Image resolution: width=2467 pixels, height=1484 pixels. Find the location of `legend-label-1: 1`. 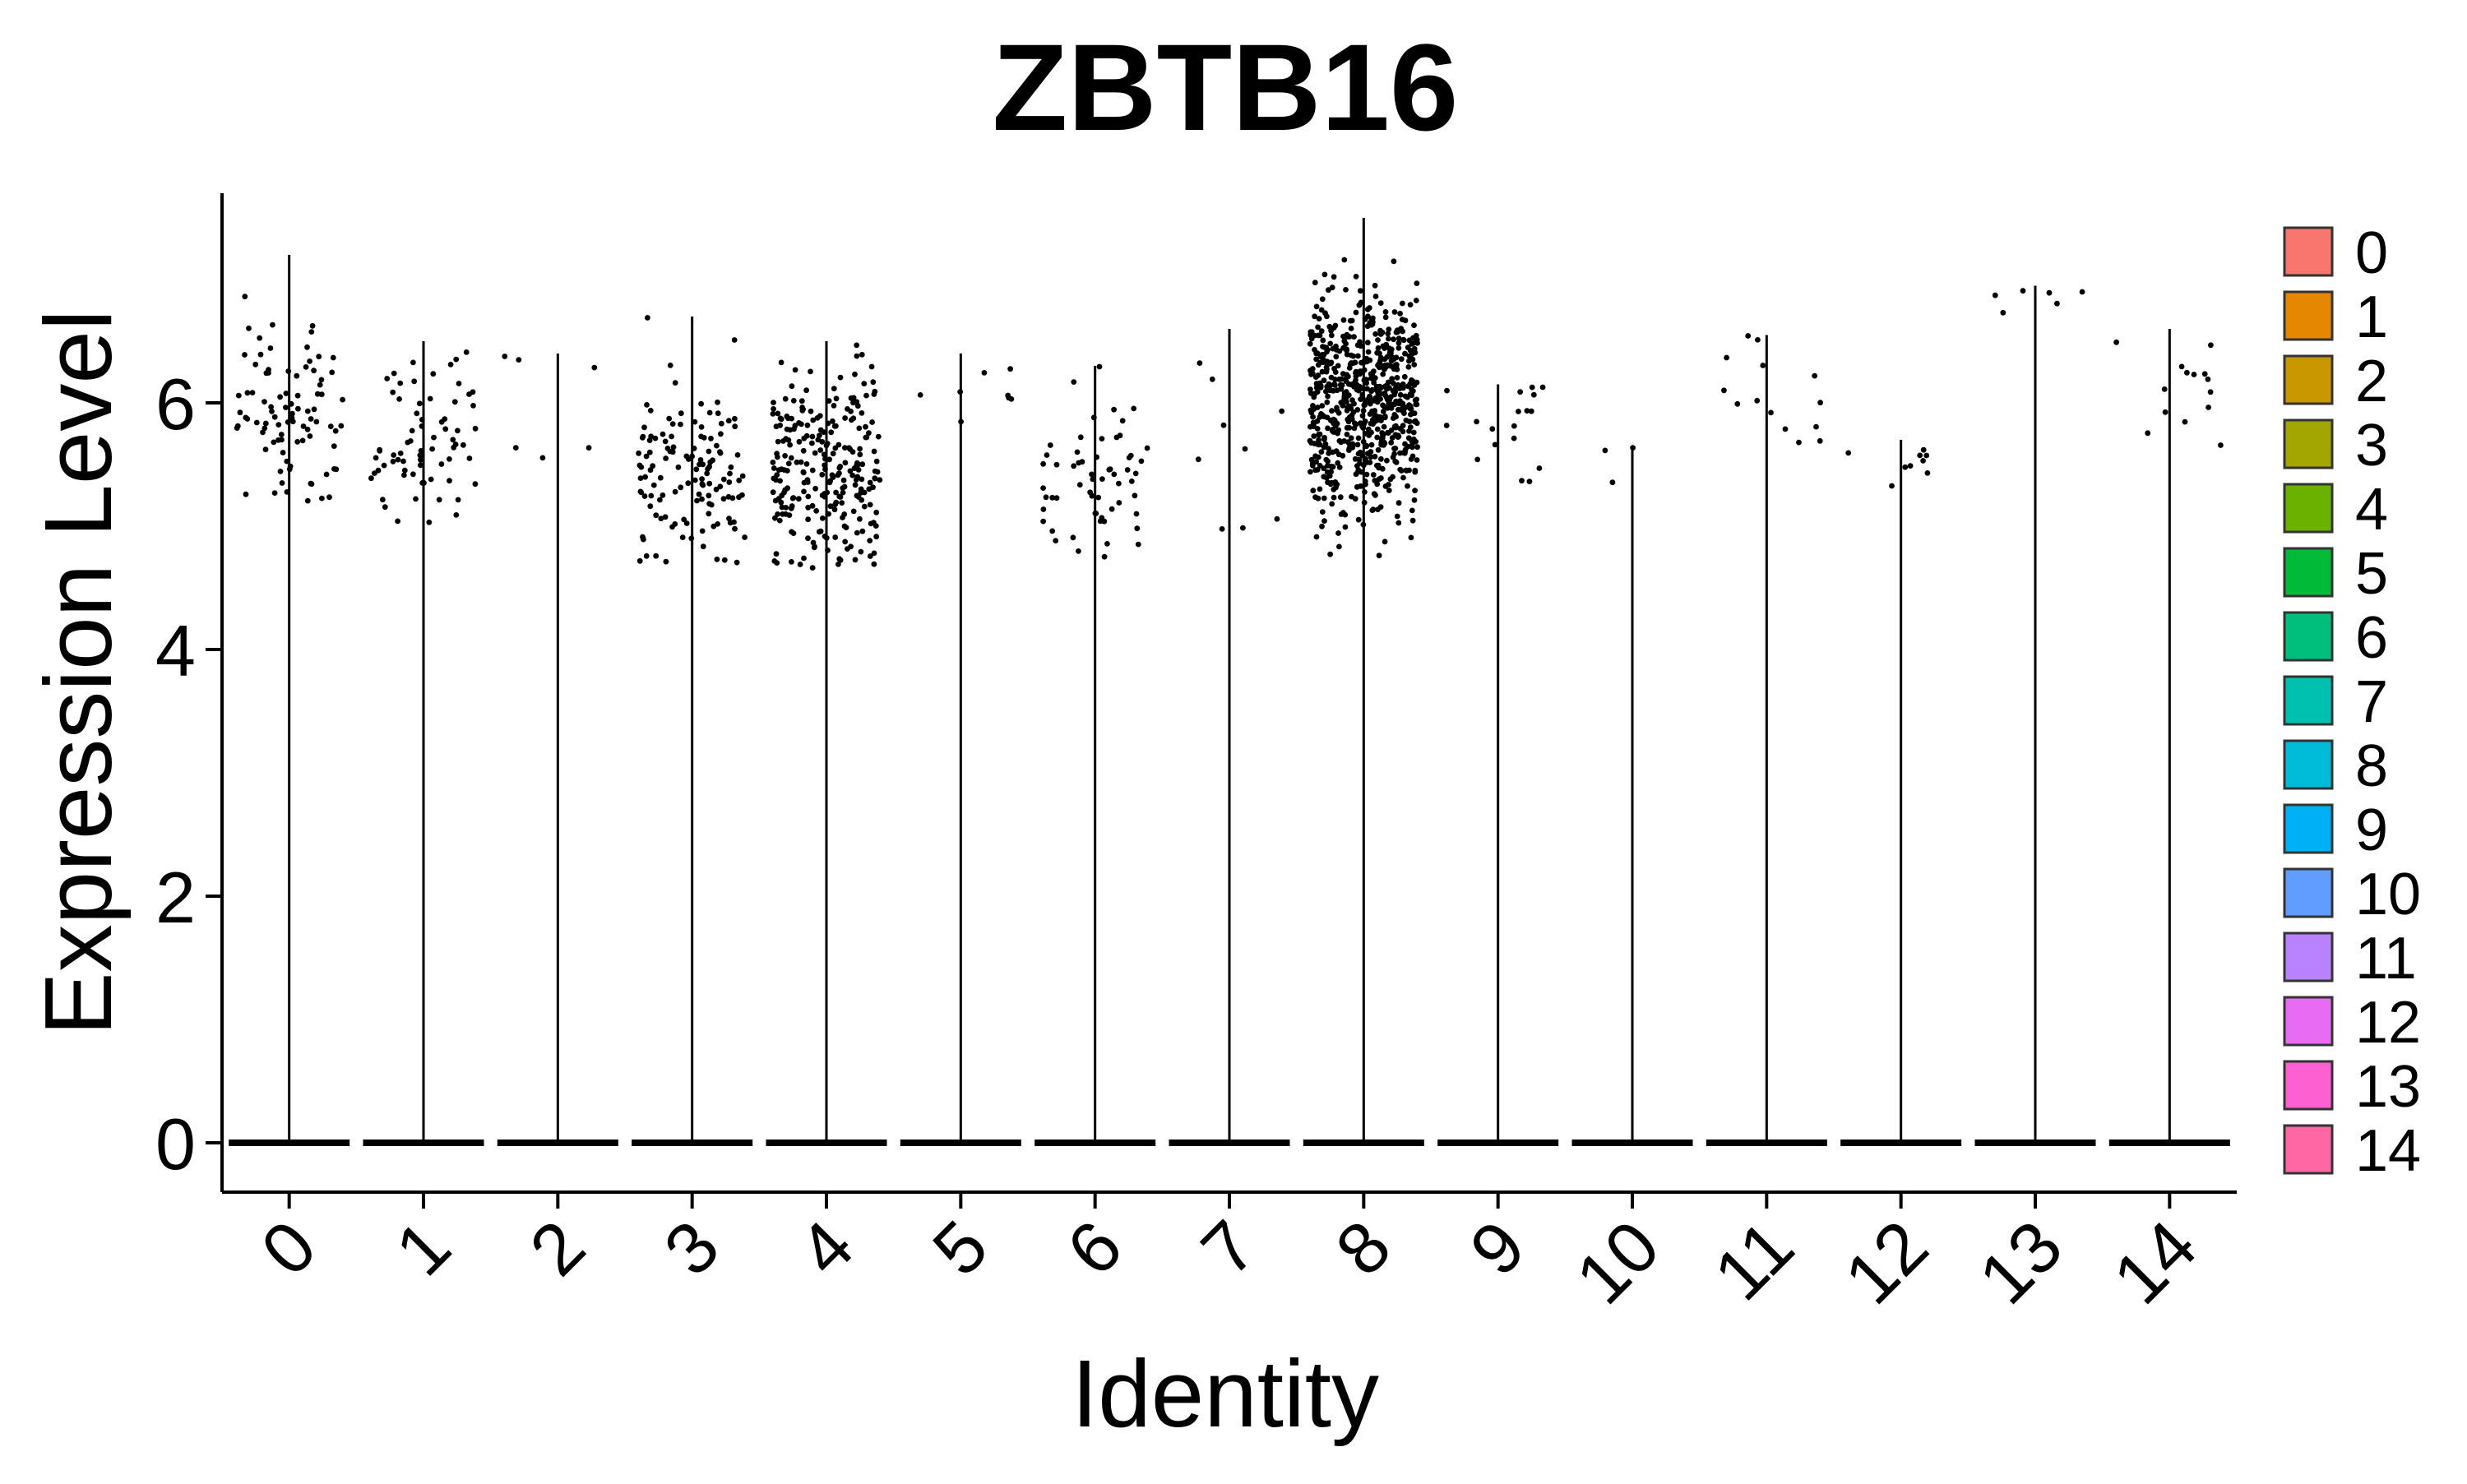

legend-label-1: 1 is located at coordinates (2372, 317).